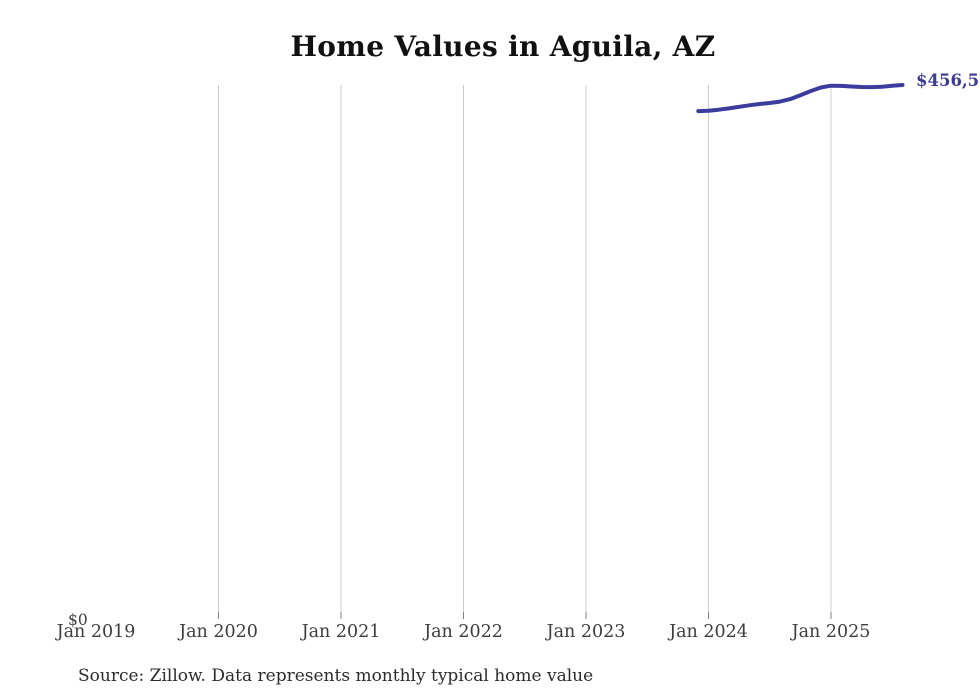 This screenshot has width=980, height=699. Describe the element at coordinates (708, 632) in the screenshot. I see `x-axis-tick-label: Jan 2024` at that location.